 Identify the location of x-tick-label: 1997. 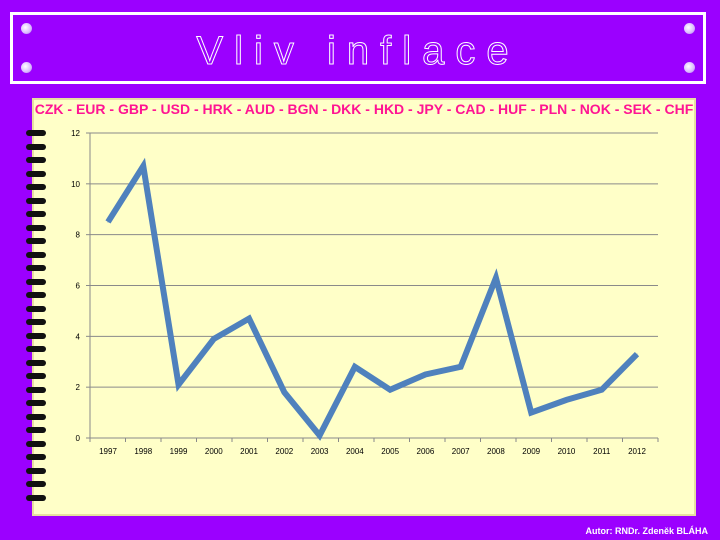
(108, 451).